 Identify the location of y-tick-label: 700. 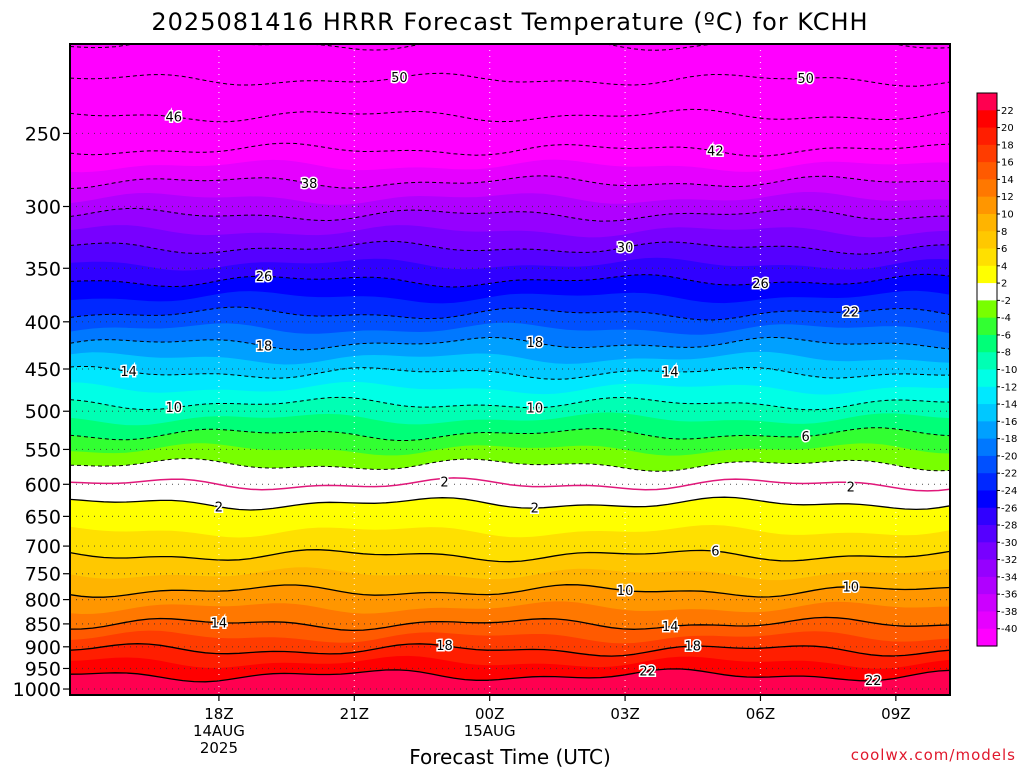
(43, 547).